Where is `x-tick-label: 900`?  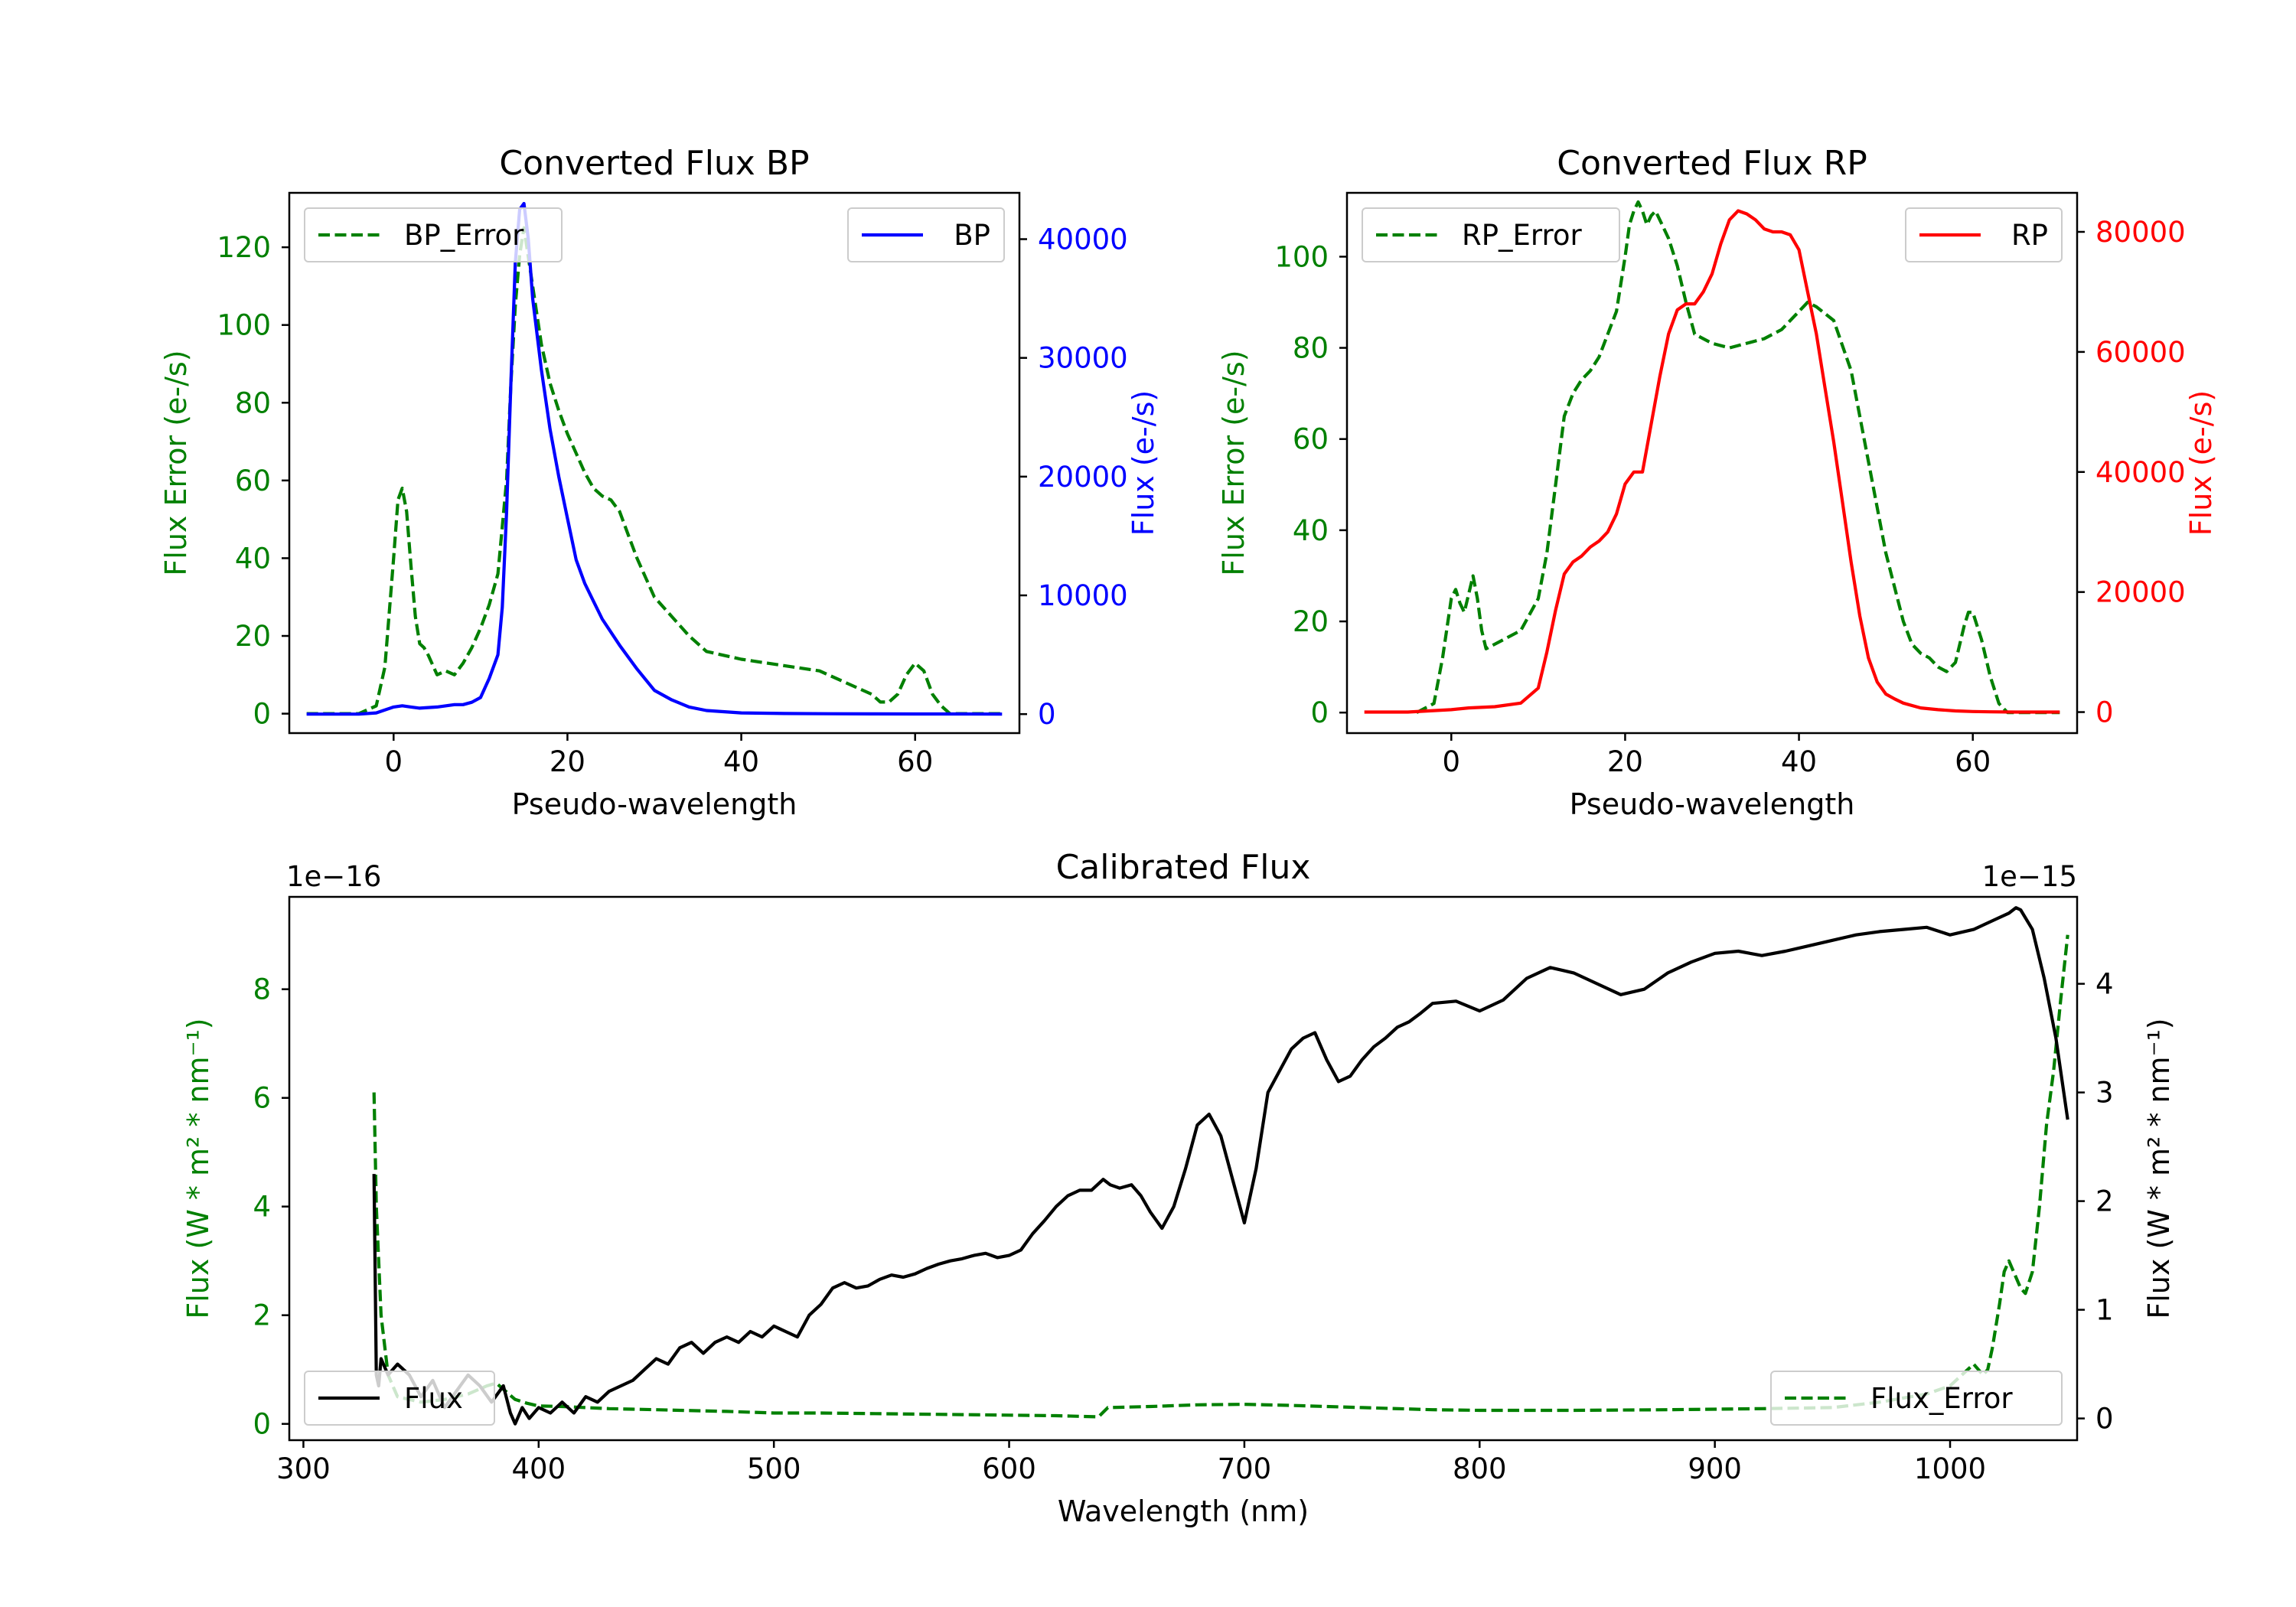
x-tick-label: 900 is located at coordinates (1715, 1468).